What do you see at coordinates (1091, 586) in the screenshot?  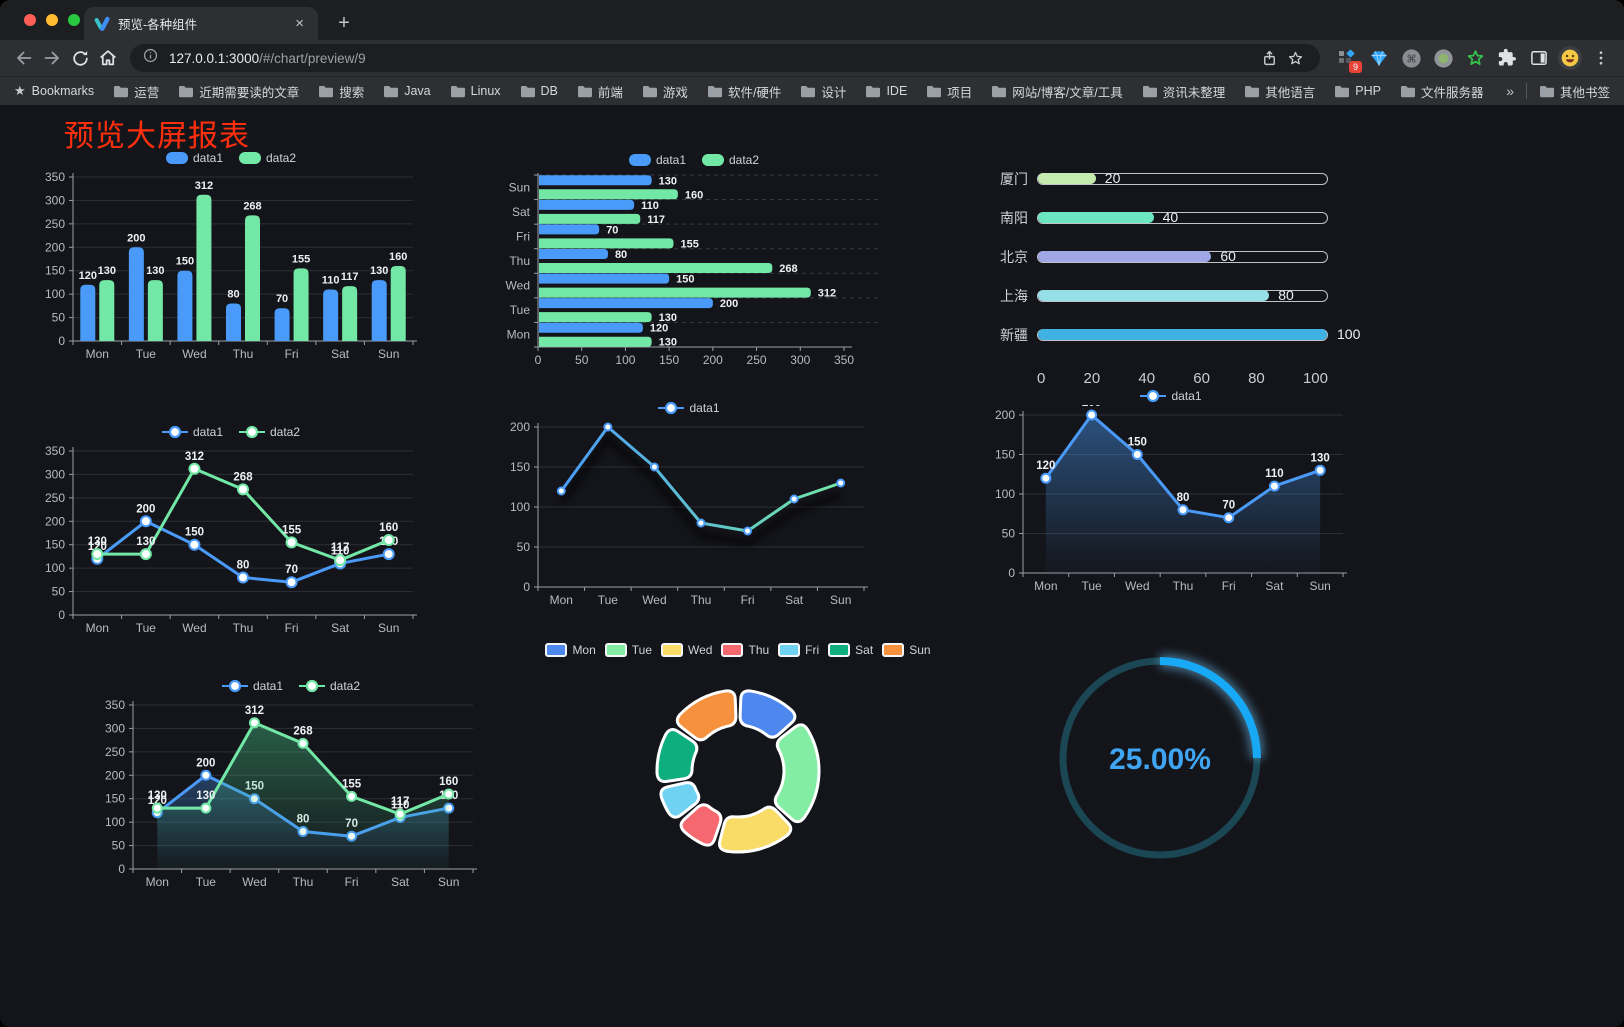 I see `svg-text: Tue` at bounding box center [1091, 586].